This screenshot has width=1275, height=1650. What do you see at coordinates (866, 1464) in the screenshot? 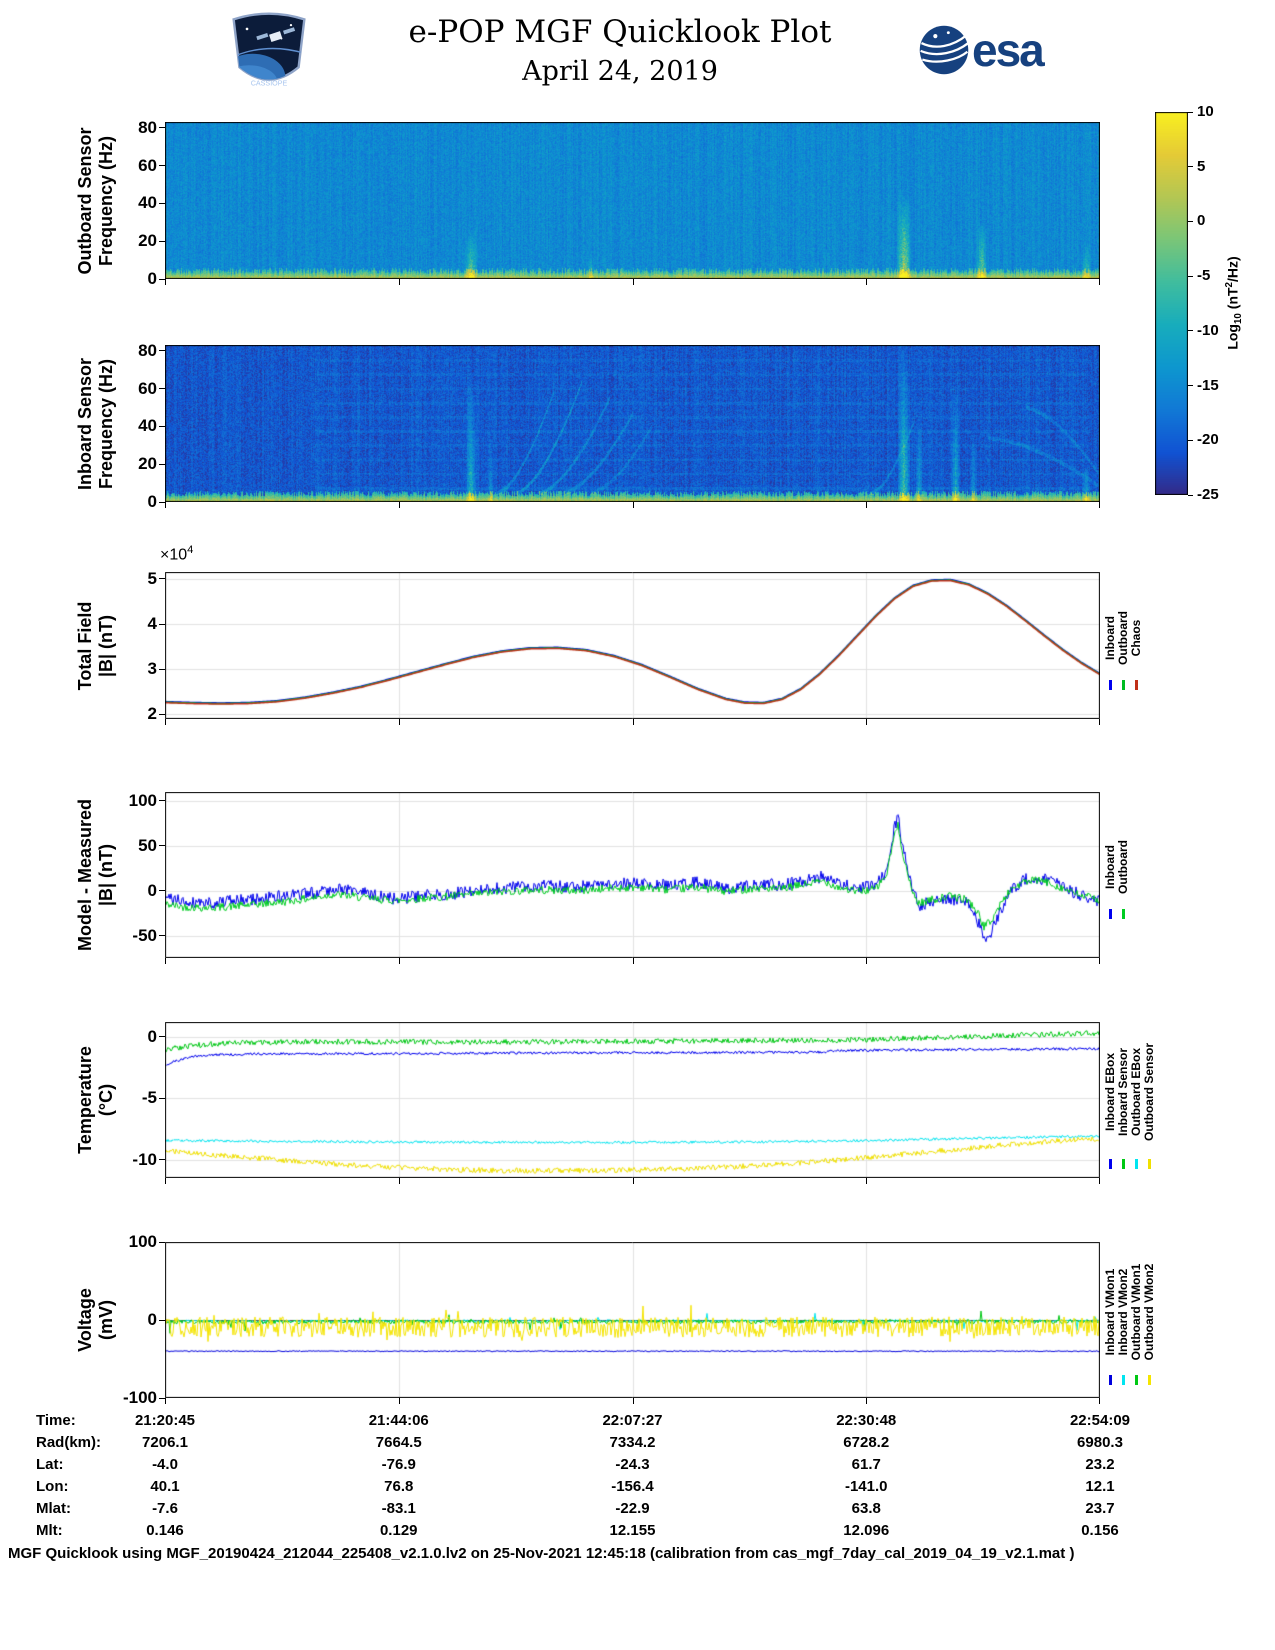
I see `table-cell-value: 61.7` at bounding box center [866, 1464].